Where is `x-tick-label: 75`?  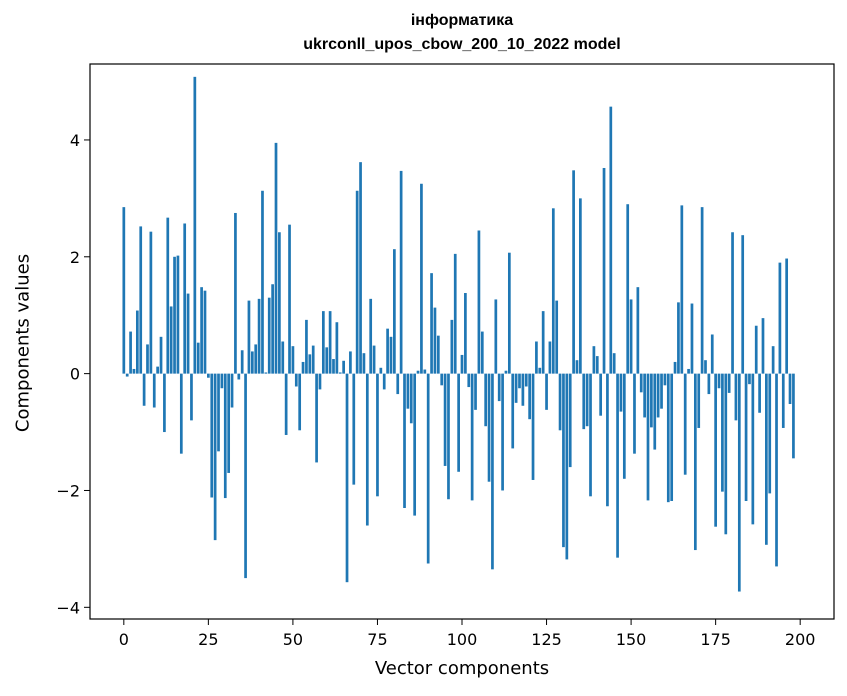 x-tick-label: 75 is located at coordinates (377, 639).